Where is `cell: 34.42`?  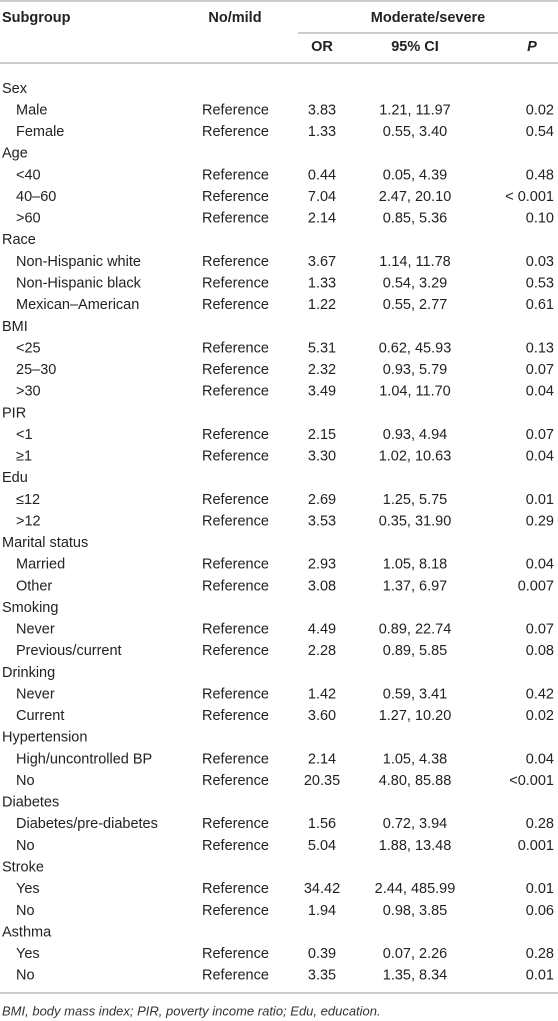 cell: 34.42 is located at coordinates (322, 889).